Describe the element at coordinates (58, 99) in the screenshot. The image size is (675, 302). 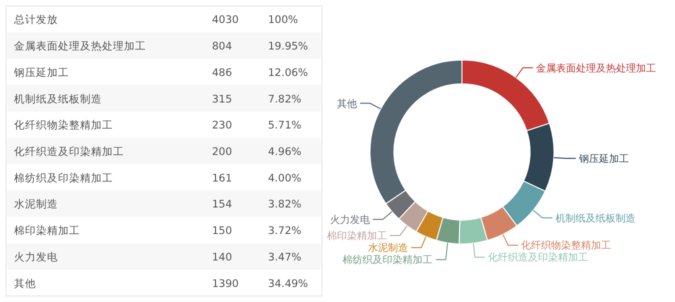
I see `text: 机制纸及纸板制造` at that location.